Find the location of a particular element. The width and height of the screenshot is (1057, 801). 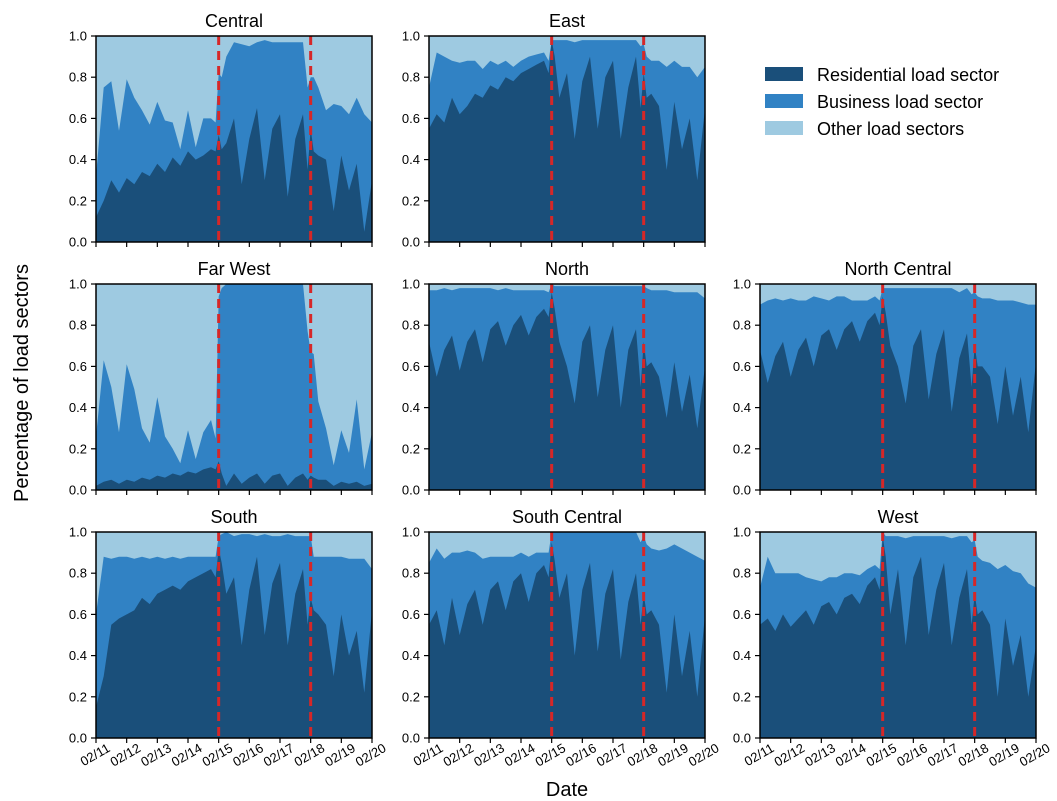

x-tick-label-south-central-4: 02/15 is located at coordinates (550, 754).